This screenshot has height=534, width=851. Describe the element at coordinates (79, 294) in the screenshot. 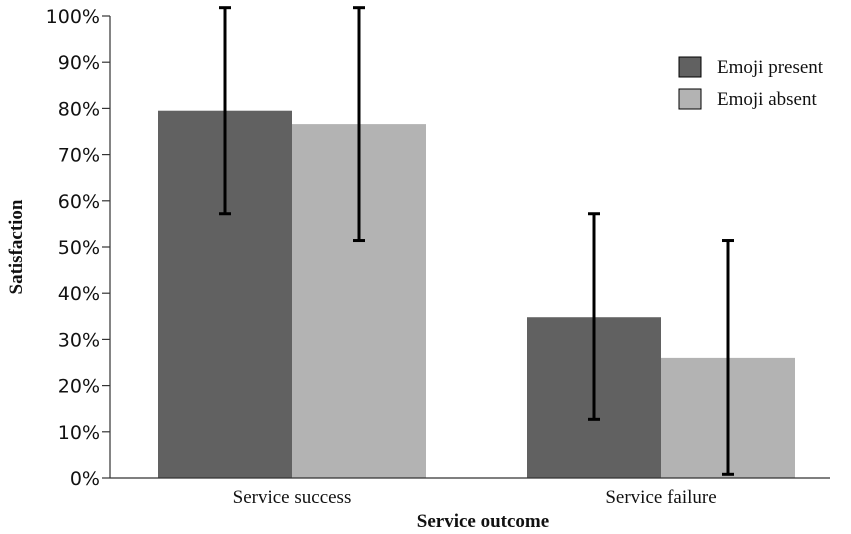

I see `y-tick-label: 40%` at that location.